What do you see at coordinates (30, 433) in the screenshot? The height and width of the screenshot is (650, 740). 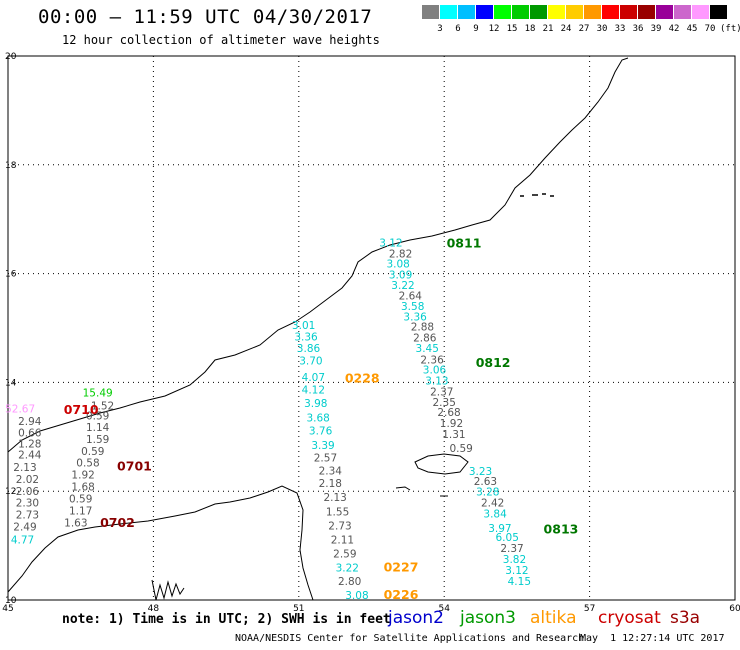 I see `wave-height-value: 0.66` at bounding box center [30, 433].